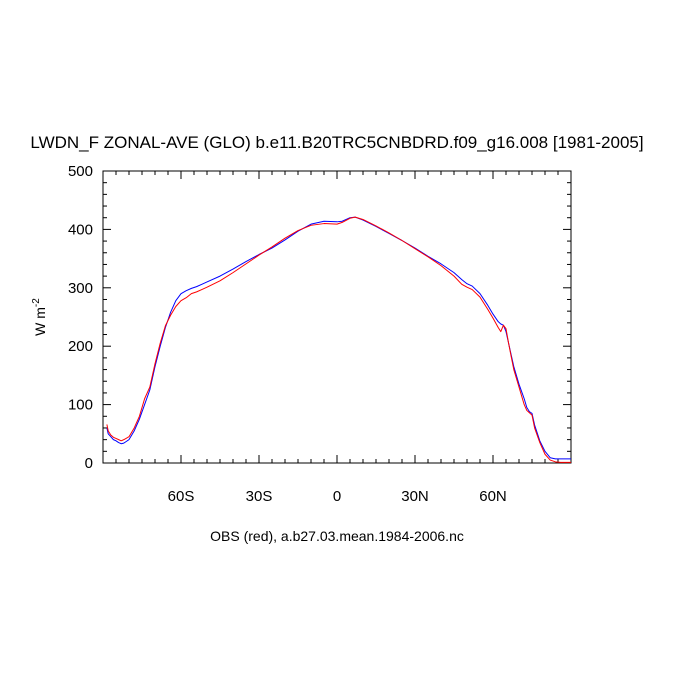 This screenshot has width=675, height=676. Describe the element at coordinates (80, 288) in the screenshot. I see `y-tick-label: 300` at that location.